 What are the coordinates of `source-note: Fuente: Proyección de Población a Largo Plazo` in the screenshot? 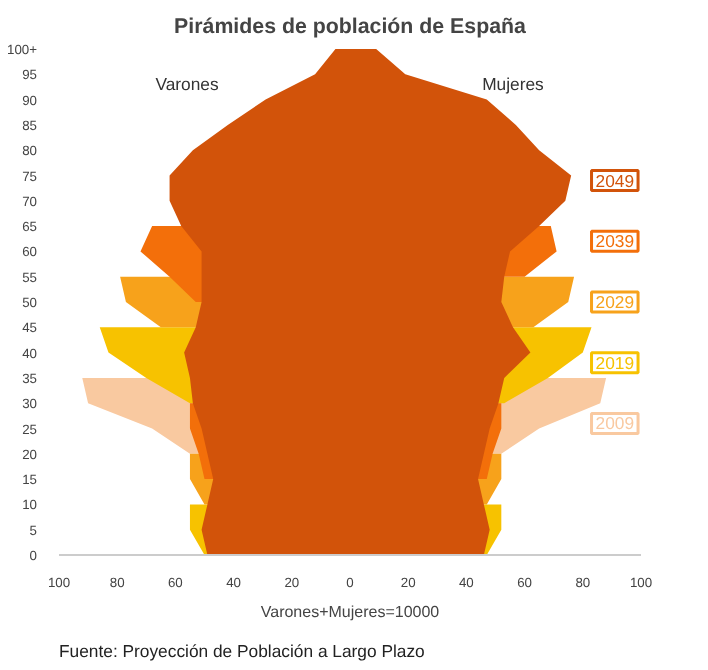 It's located at (242, 651).